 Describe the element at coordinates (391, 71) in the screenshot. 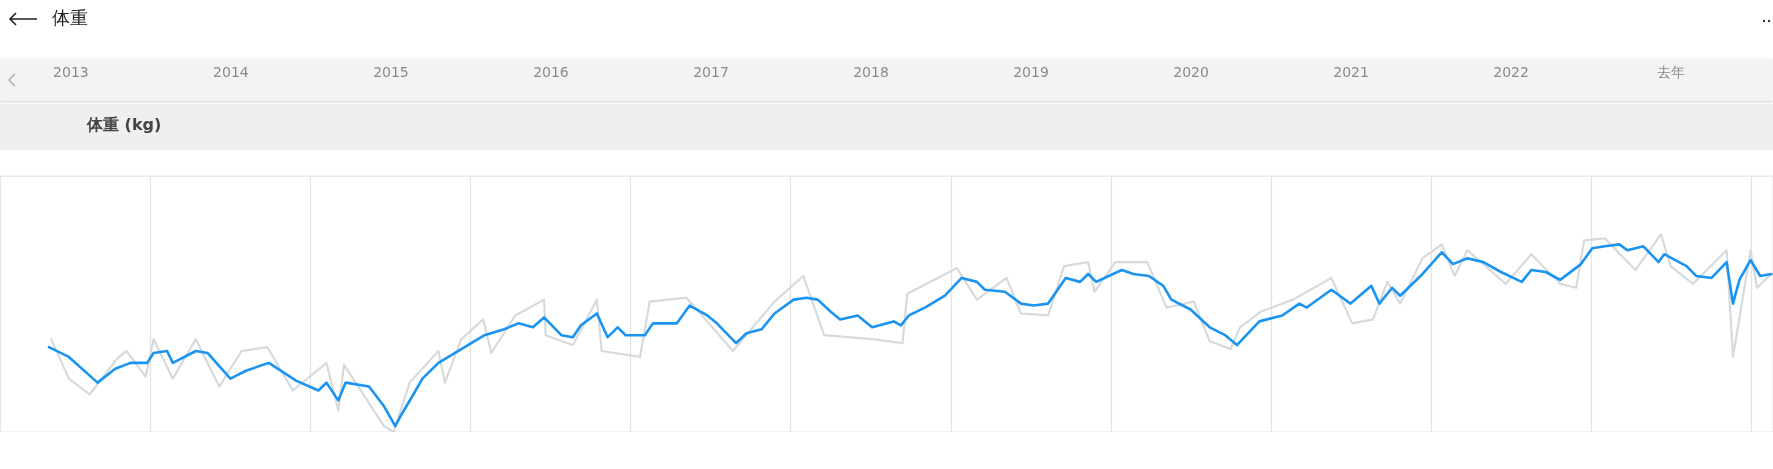

I see `x-tick-label: 2015` at that location.